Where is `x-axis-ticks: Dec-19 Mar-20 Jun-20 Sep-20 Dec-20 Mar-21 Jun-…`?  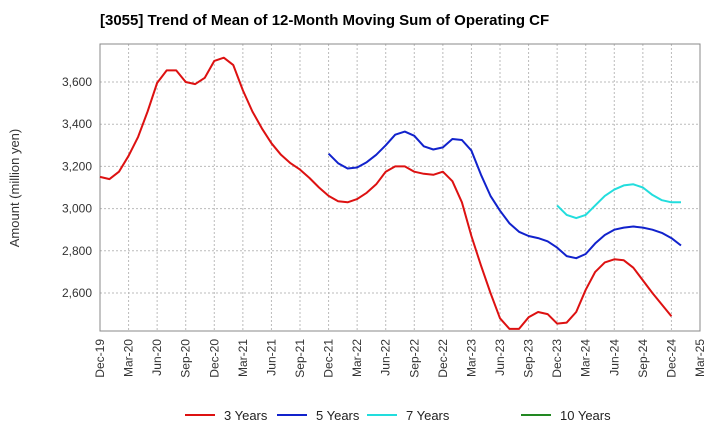
x-axis-ticks: Dec-19 Mar-20 Jun-20 Sep-20 Dec-20 Mar-21 Jun-… is located at coordinates (400, 358).